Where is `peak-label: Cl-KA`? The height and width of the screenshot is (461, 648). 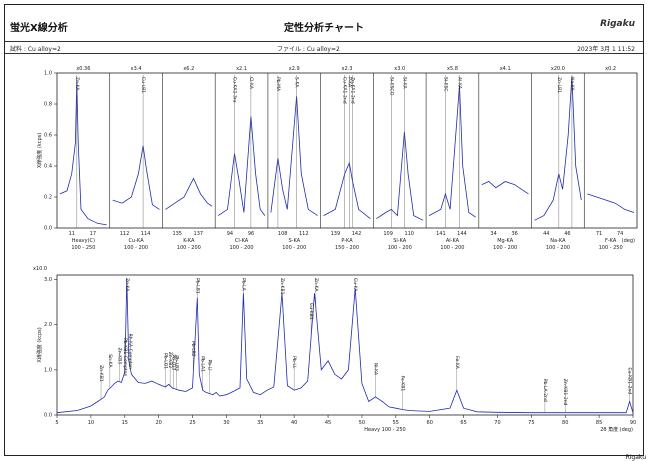 peak-label: Cl-KA is located at coordinates (251, 83).